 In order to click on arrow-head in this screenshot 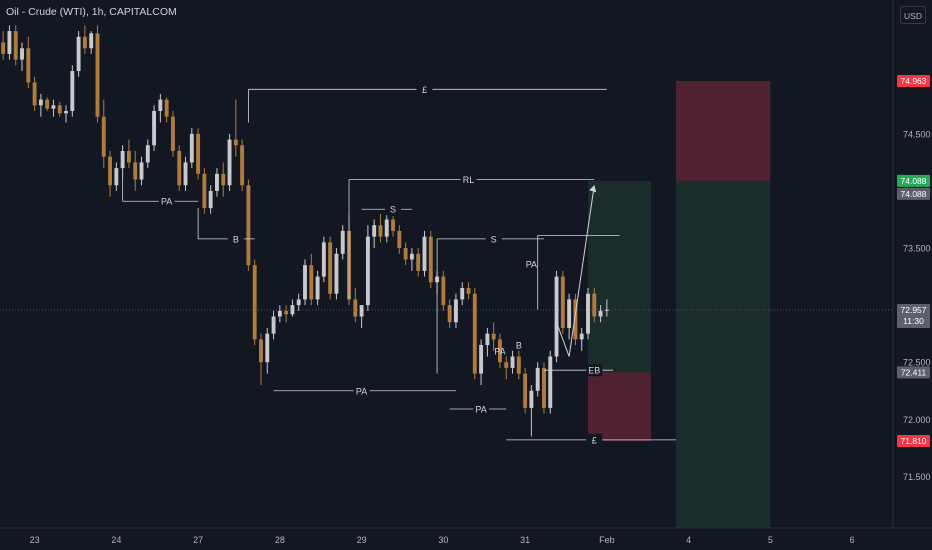, I will do `click(593, 189)`.